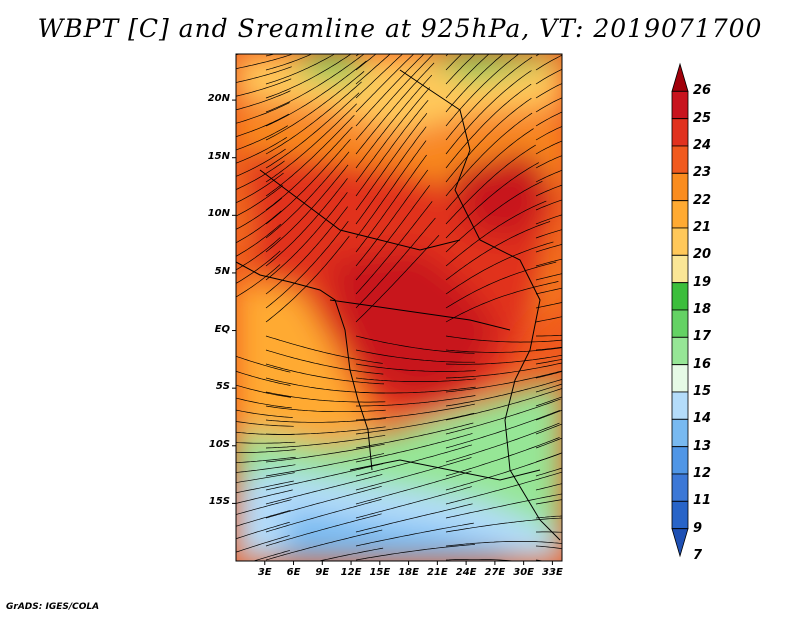  What do you see at coordinates (702, 501) in the screenshot?
I see `colorbar-label: 11` at bounding box center [702, 501].